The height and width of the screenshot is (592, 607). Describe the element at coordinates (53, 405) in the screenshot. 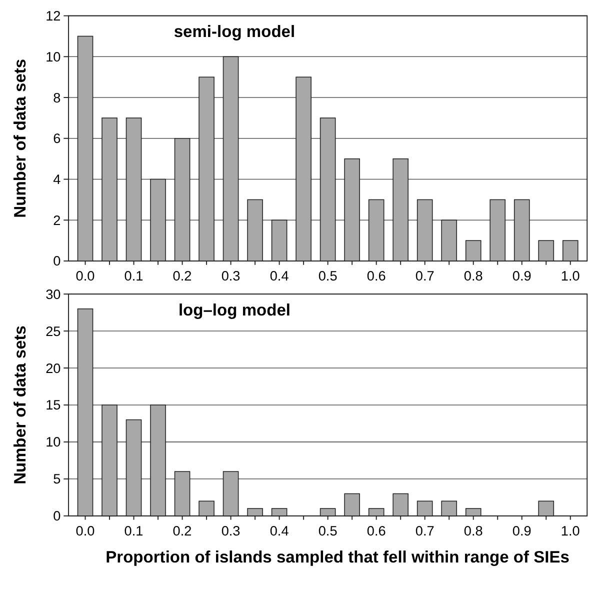

I see `y-tick-label: 15` at that location.